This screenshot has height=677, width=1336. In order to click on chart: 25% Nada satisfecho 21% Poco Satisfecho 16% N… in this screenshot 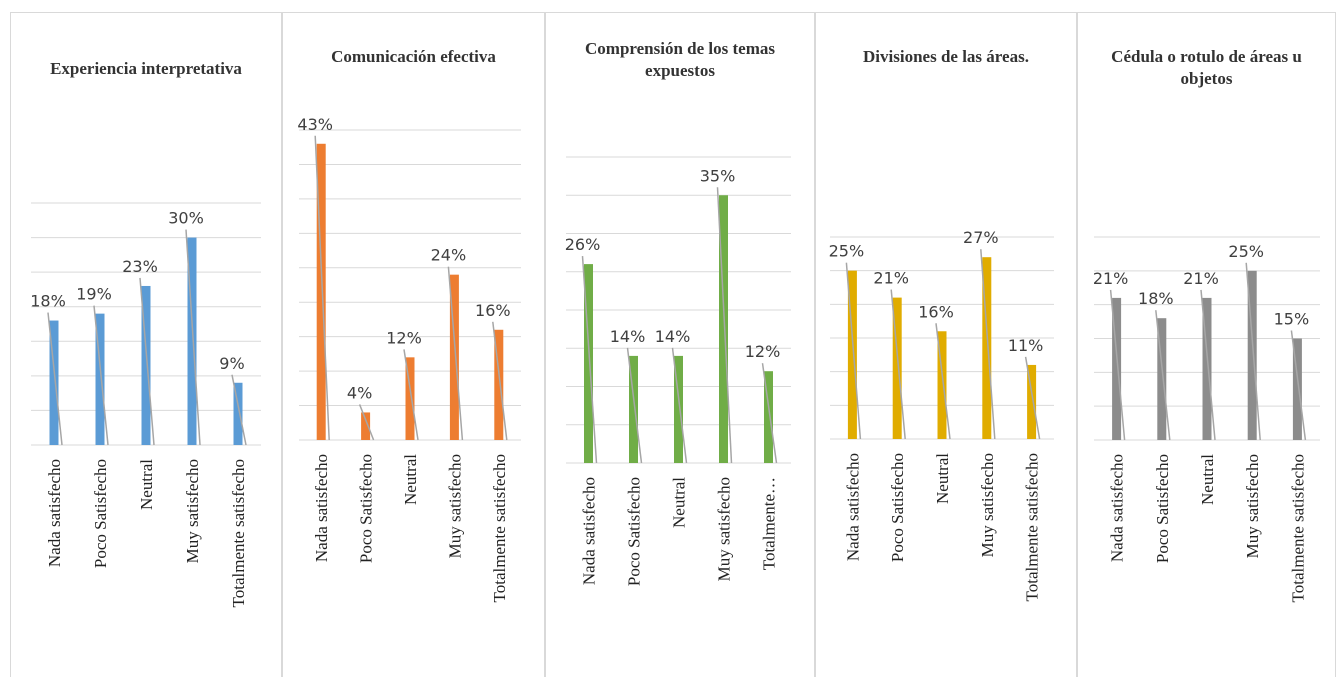, I will do `click(941, 414)`.